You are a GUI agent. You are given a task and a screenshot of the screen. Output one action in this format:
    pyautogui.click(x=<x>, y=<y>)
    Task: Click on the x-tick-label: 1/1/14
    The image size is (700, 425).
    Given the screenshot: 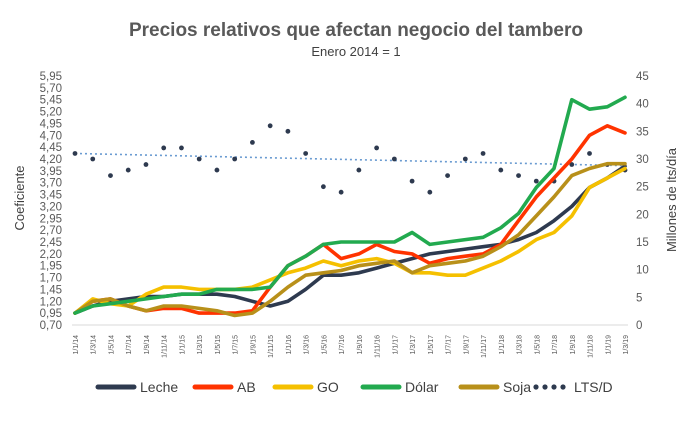 What is the action you would take?
    pyautogui.click(x=76, y=345)
    